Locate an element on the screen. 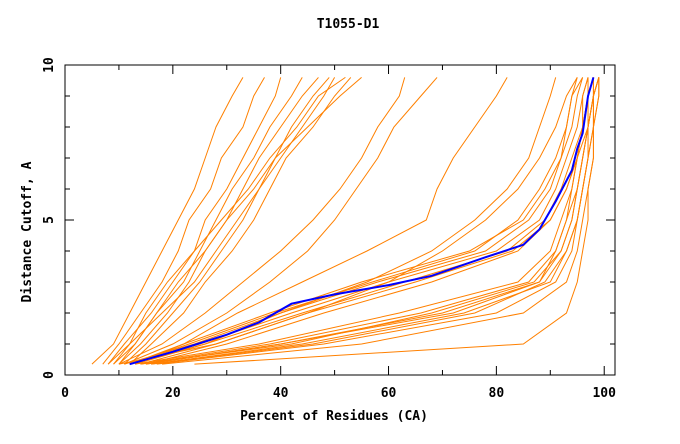 This screenshot has height=444, width=680. y-axis-label: Distance Cutoff, A is located at coordinates (27, 231).